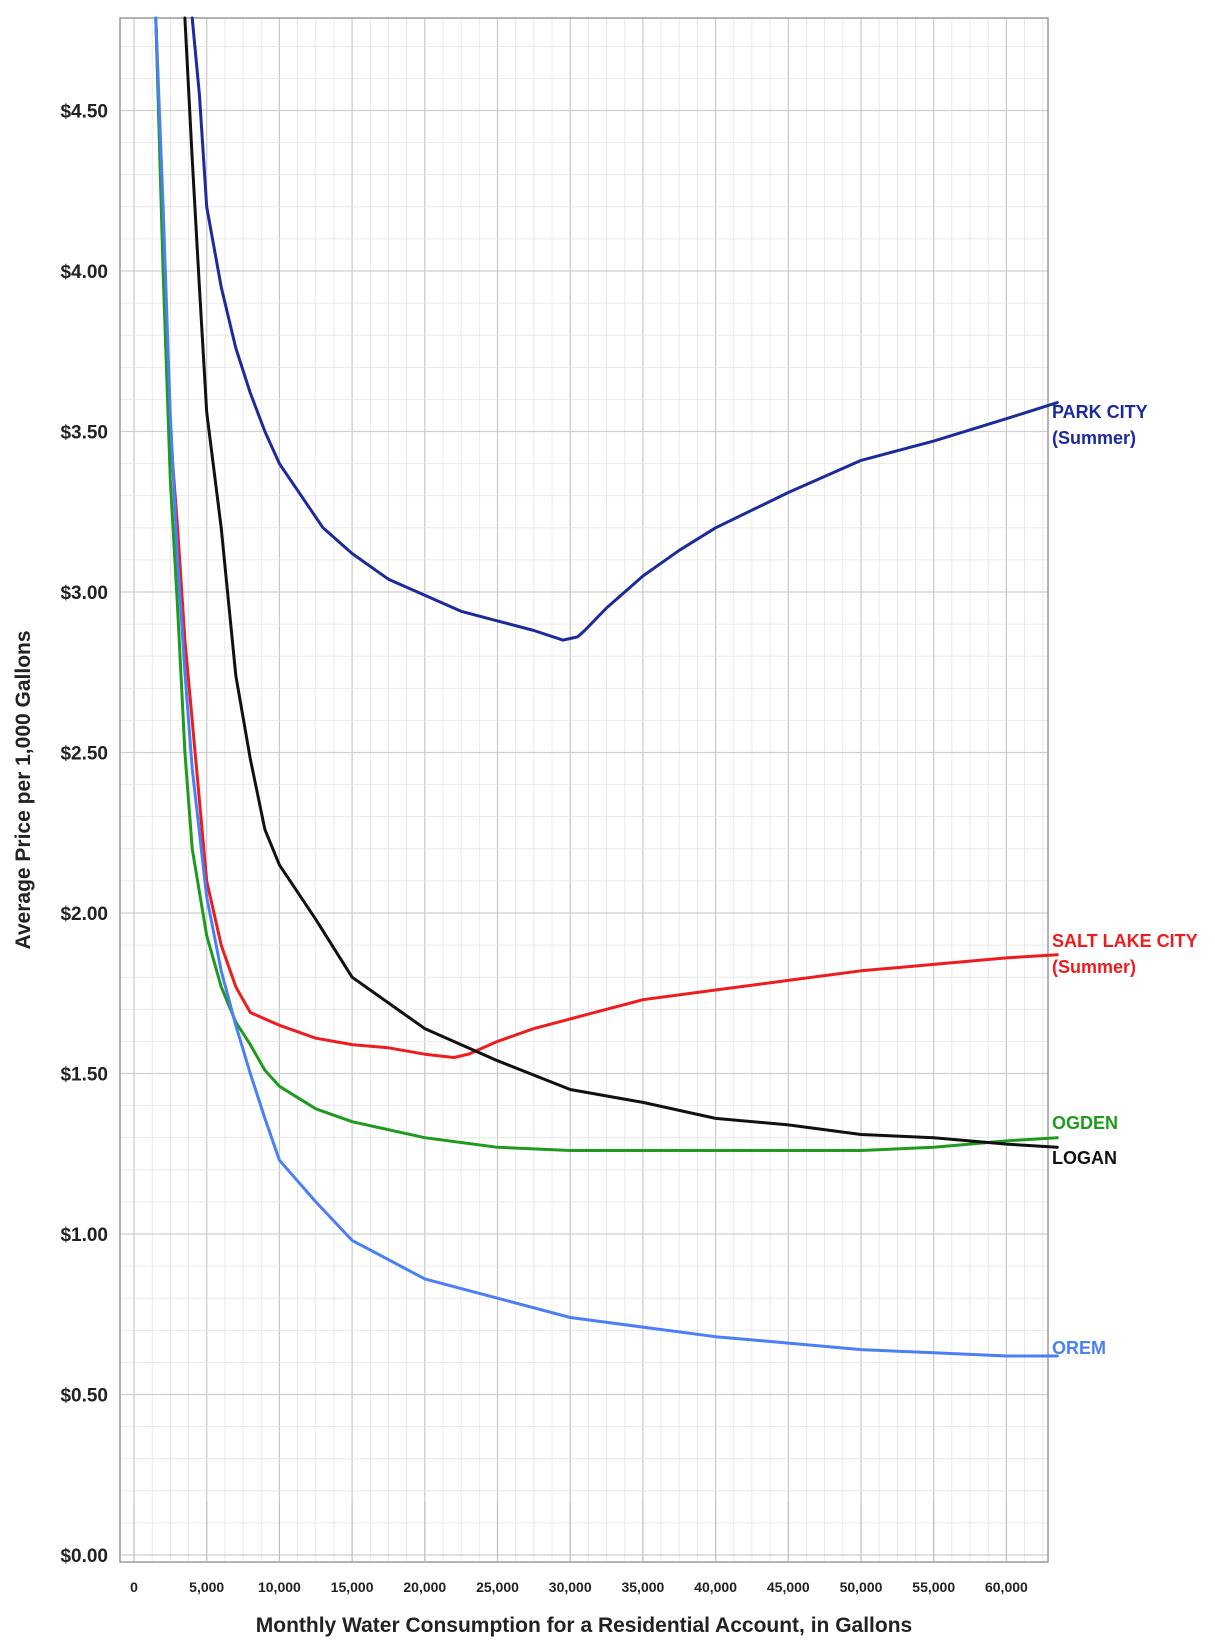 Image resolution: width=1215 pixels, height=1642 pixels. What do you see at coordinates (84, 1075) in the screenshot?
I see `y-tick-label: $1.50` at bounding box center [84, 1075].